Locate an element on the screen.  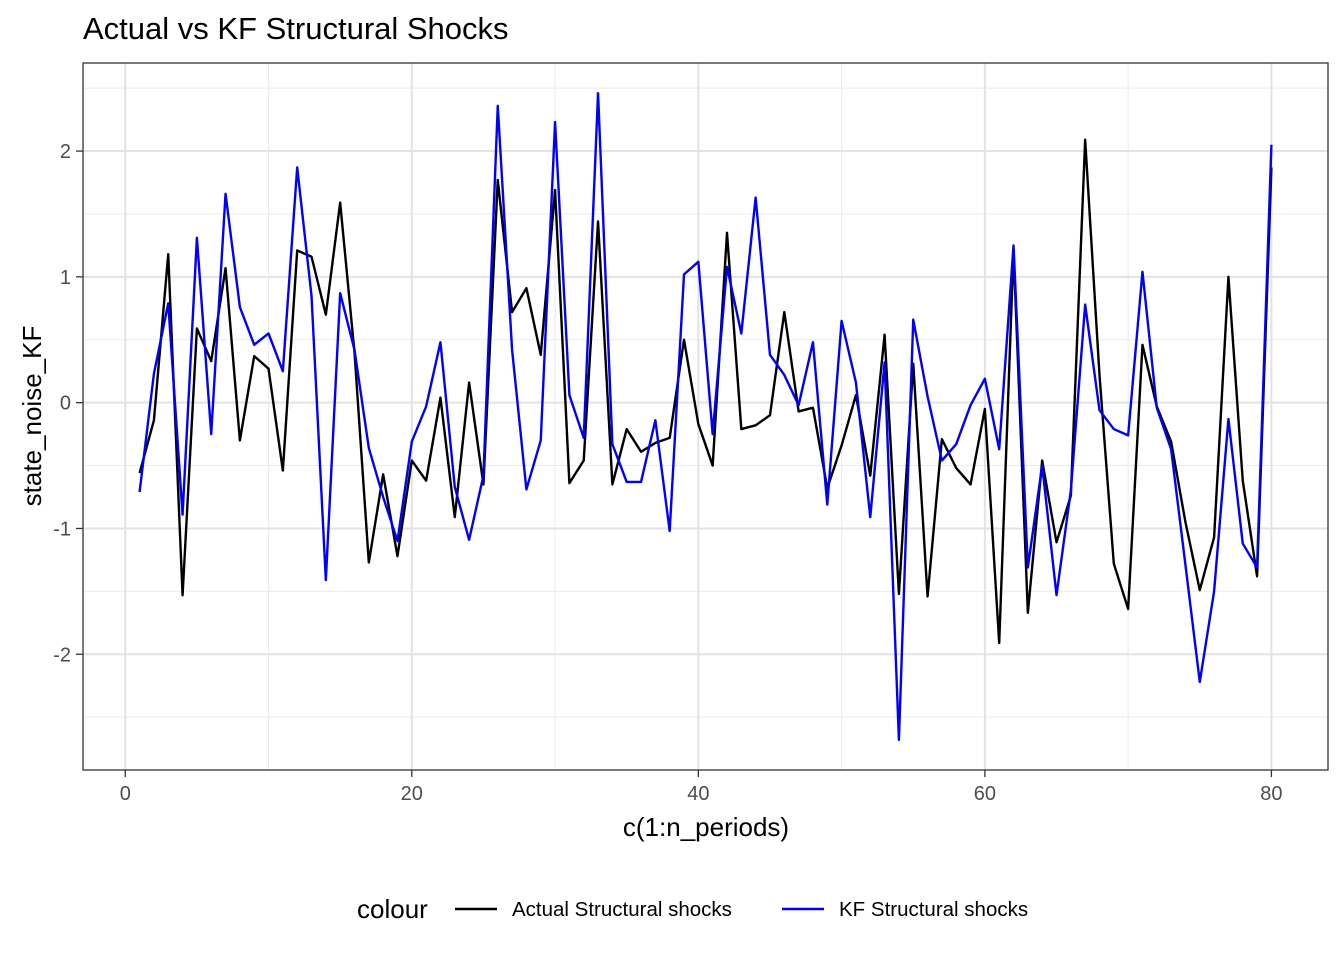
y-tick-label: -2 is located at coordinates (62, 655).